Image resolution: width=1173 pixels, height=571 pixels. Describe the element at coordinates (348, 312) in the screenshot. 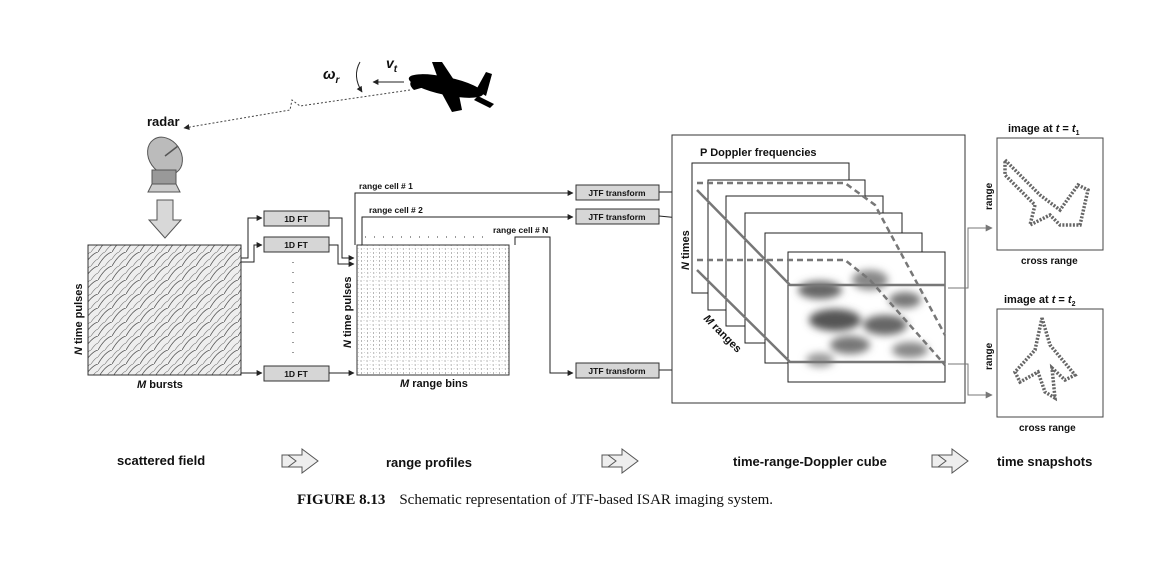

I see `profiles-y-label: N time pulses` at that location.